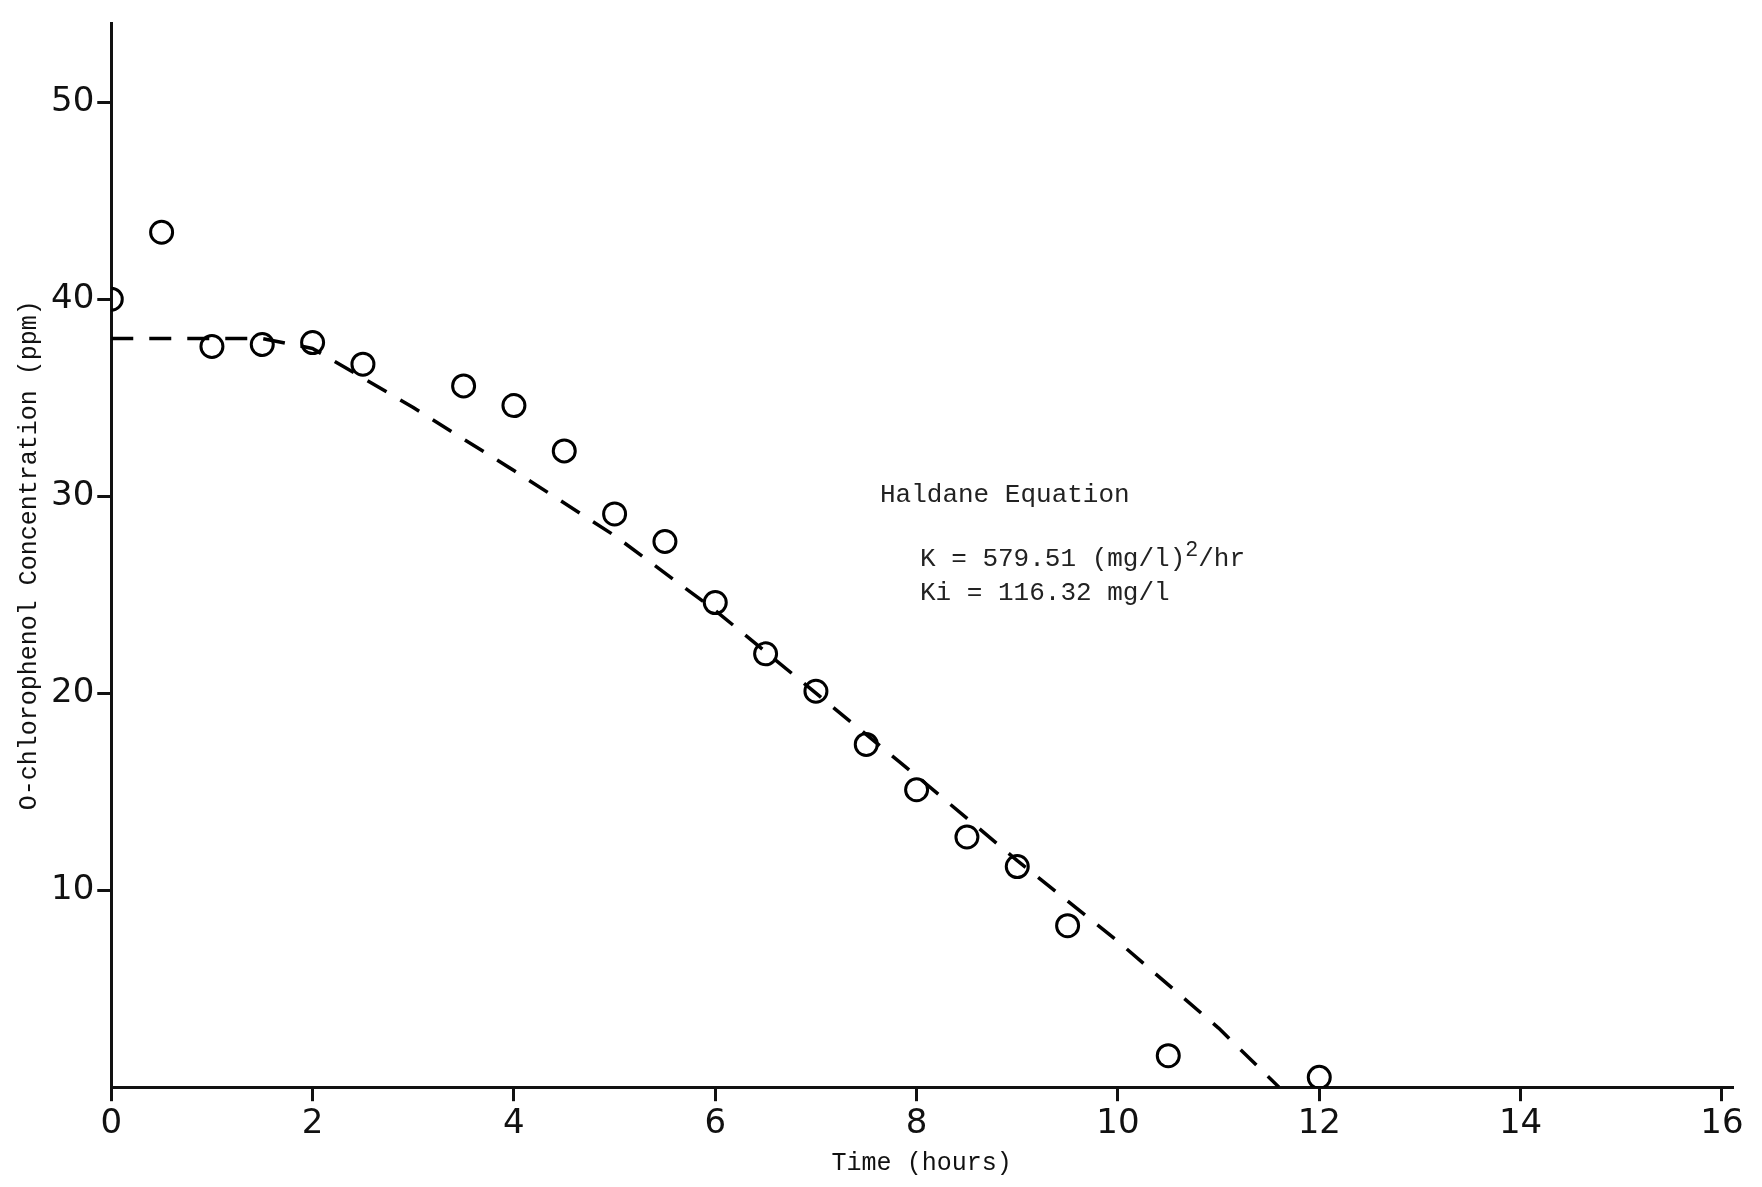 Image resolution: width=1762 pixels, height=1187 pixels. Describe the element at coordinates (73, 99) in the screenshot. I see `y-tick-label: 50` at that location.